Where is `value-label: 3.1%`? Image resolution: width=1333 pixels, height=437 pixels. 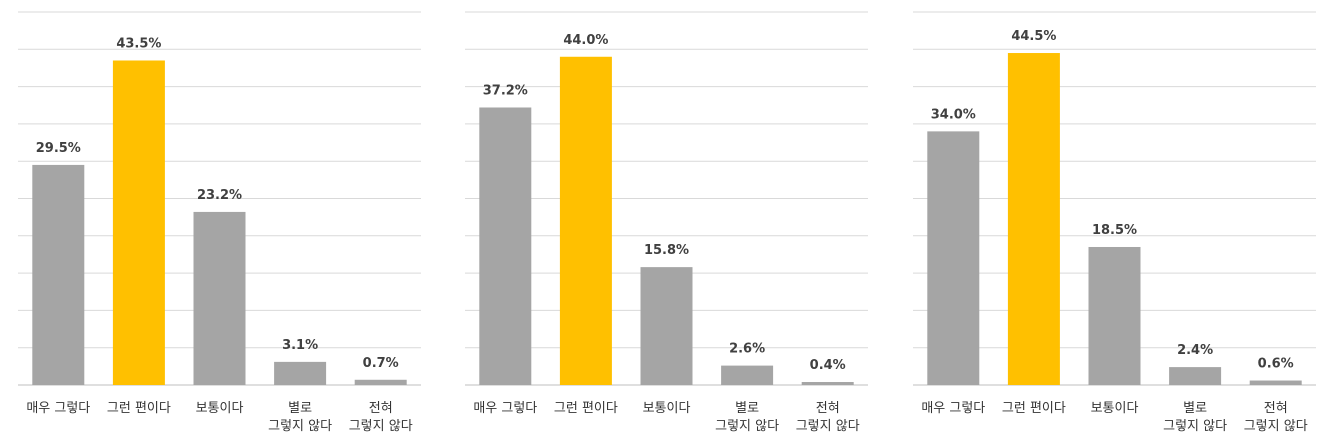
value-label: 3.1% is located at coordinates (300, 345).